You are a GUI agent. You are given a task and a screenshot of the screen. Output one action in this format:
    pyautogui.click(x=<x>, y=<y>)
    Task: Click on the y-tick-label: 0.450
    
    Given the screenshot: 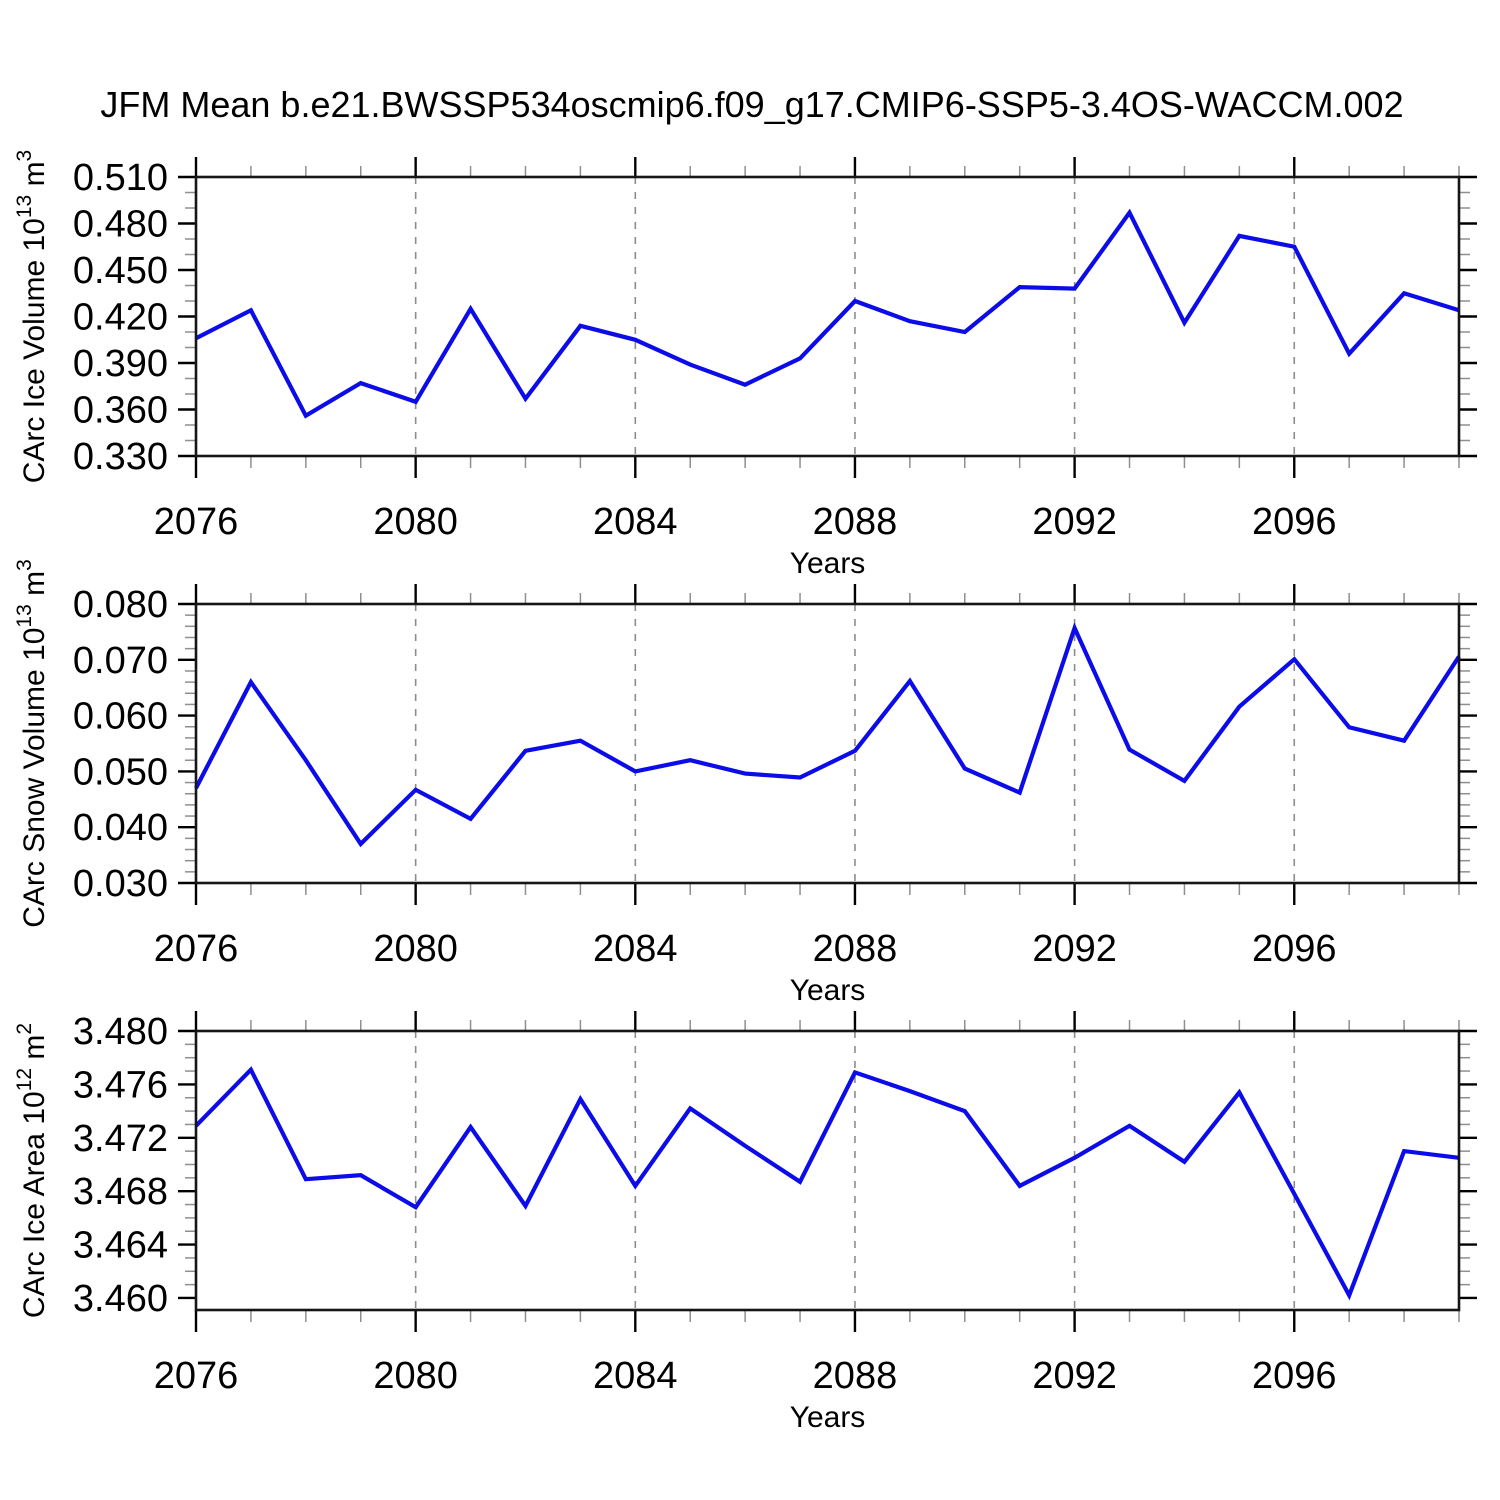 What is the action you would take?
    pyautogui.click(x=120, y=271)
    